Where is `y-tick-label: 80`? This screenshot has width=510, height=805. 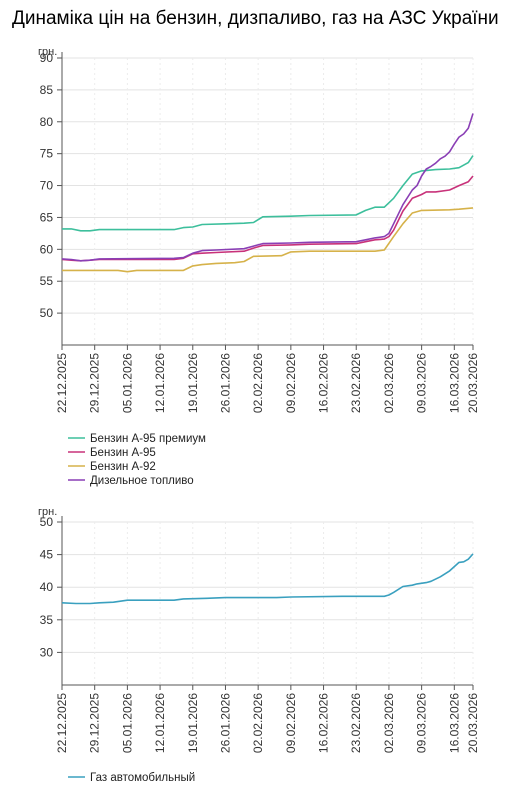 y-tick-label: 80 is located at coordinates (47, 122).